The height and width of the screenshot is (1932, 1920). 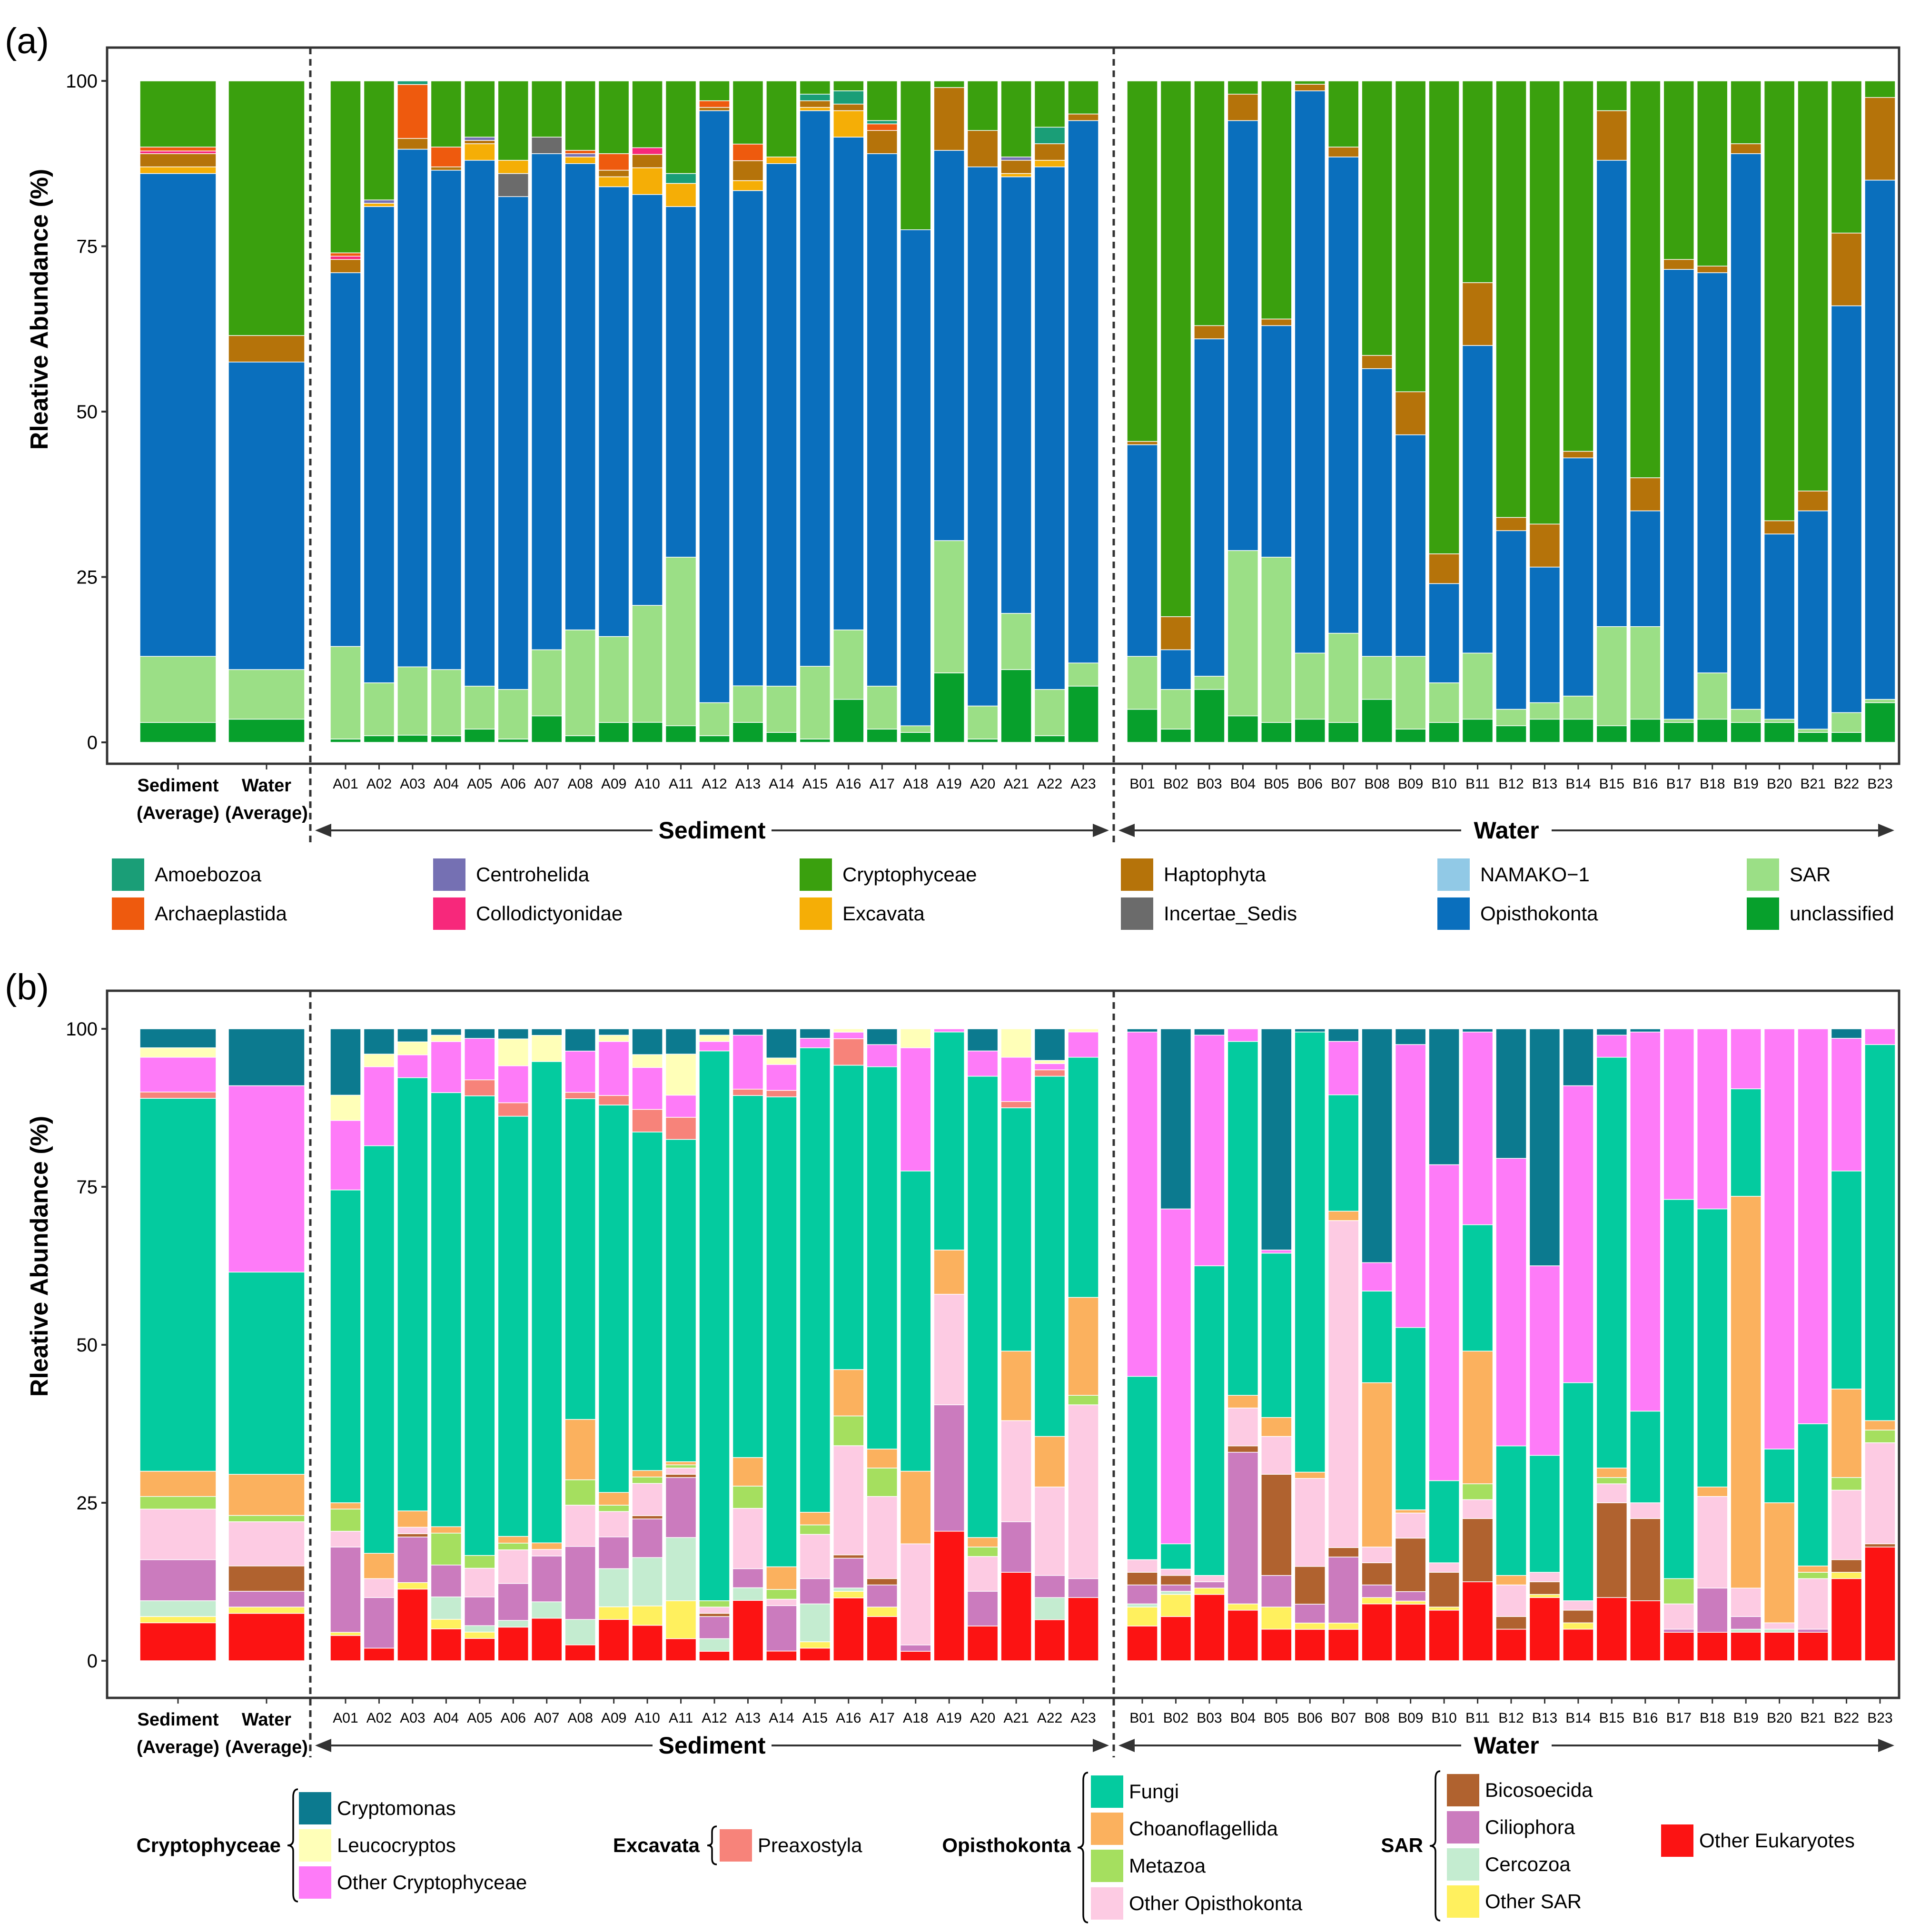 I want to click on panel-a-bar-segment-b05-haptophyta, so click(x=1276, y=322).